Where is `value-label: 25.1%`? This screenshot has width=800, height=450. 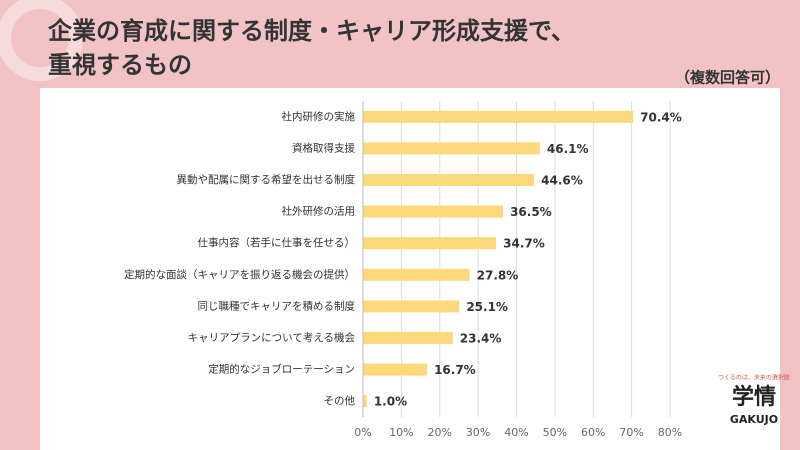 value-label: 25.1% is located at coordinates (487, 307).